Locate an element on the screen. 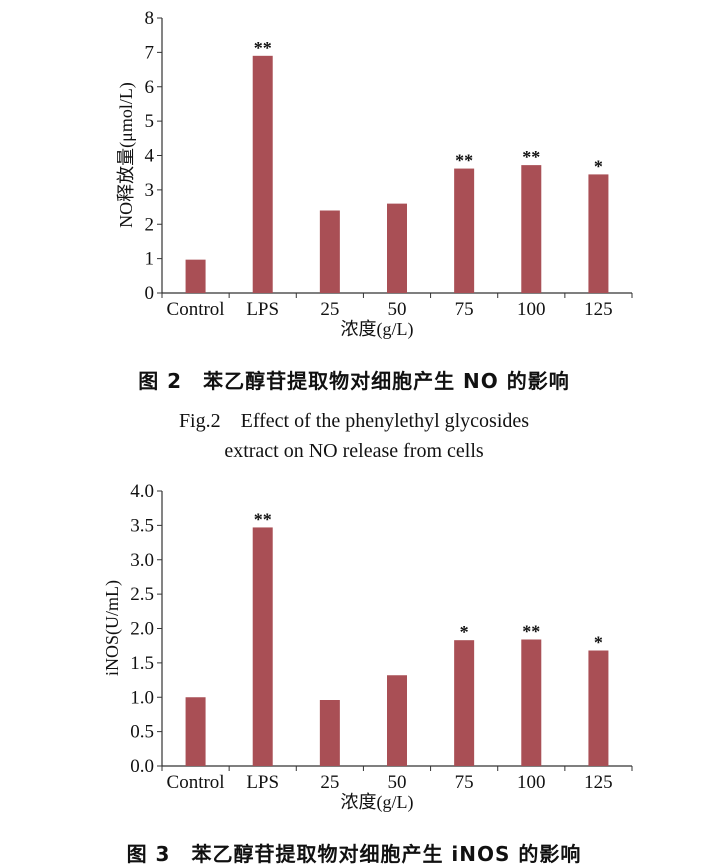 This screenshot has height=867, width=708. chart2-y-tick-label: 0.0 is located at coordinates (142, 766).